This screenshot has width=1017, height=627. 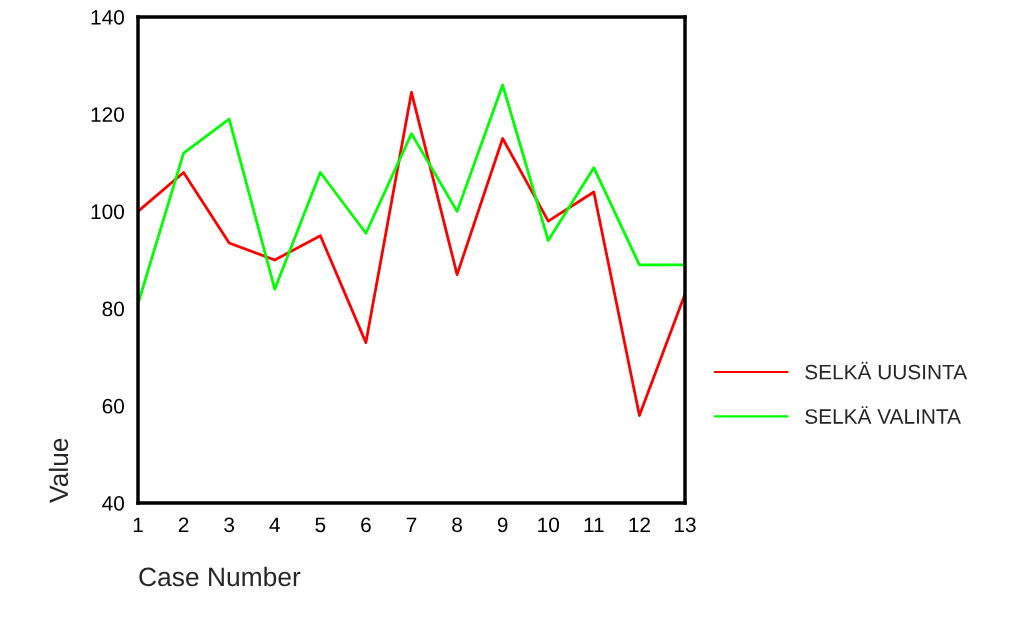 What do you see at coordinates (107, 17) in the screenshot?
I see `y-tick-label: 140` at bounding box center [107, 17].